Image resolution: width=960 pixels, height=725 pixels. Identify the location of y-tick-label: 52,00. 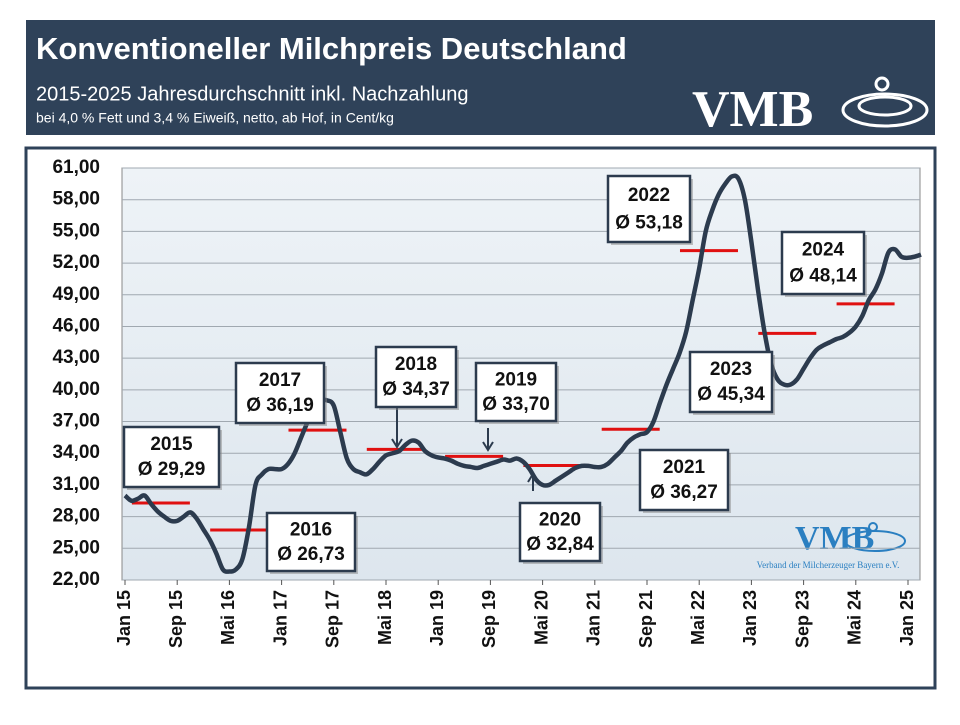
(76, 262).